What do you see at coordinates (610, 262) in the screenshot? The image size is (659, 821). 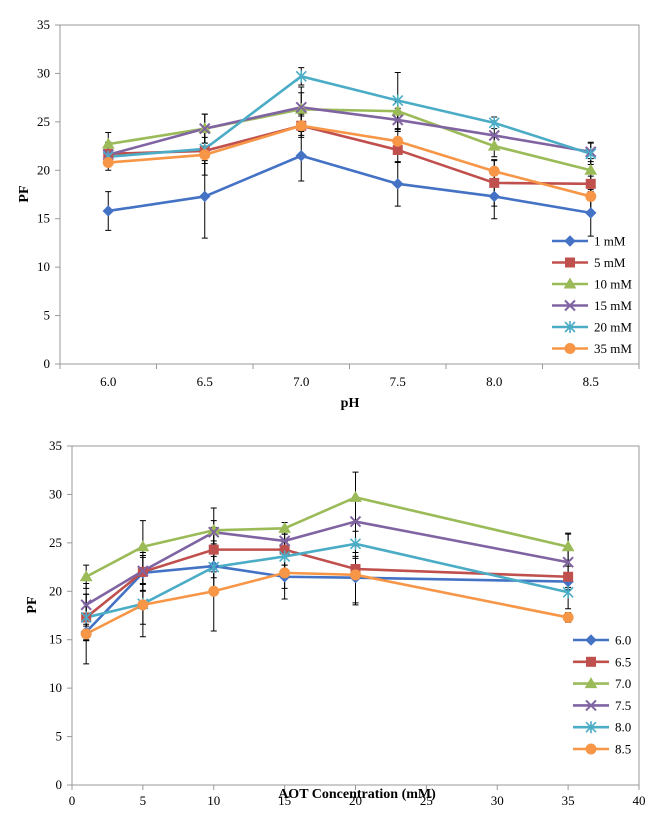 I see `legend-label: 5 mM` at bounding box center [610, 262].